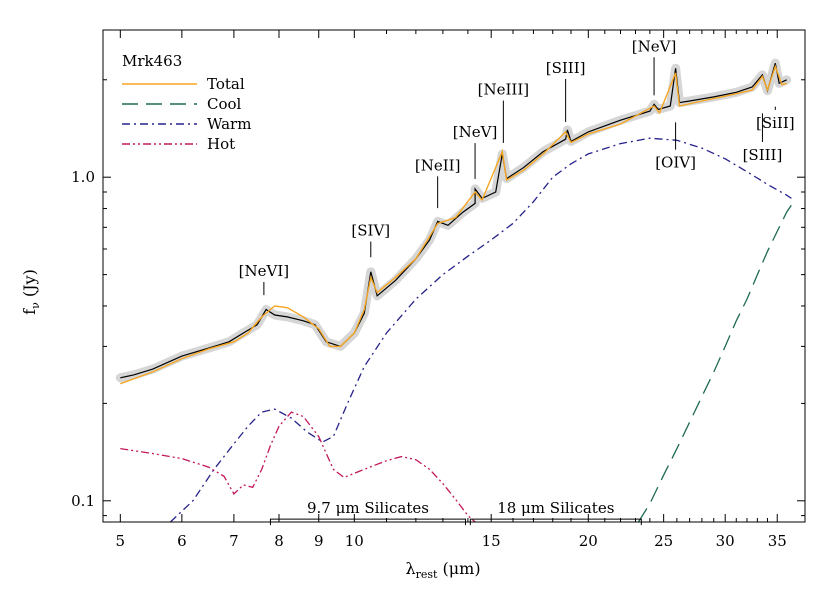  What do you see at coordinates (152, 61) in the screenshot?
I see `legend-title: Mrk463` at bounding box center [152, 61].